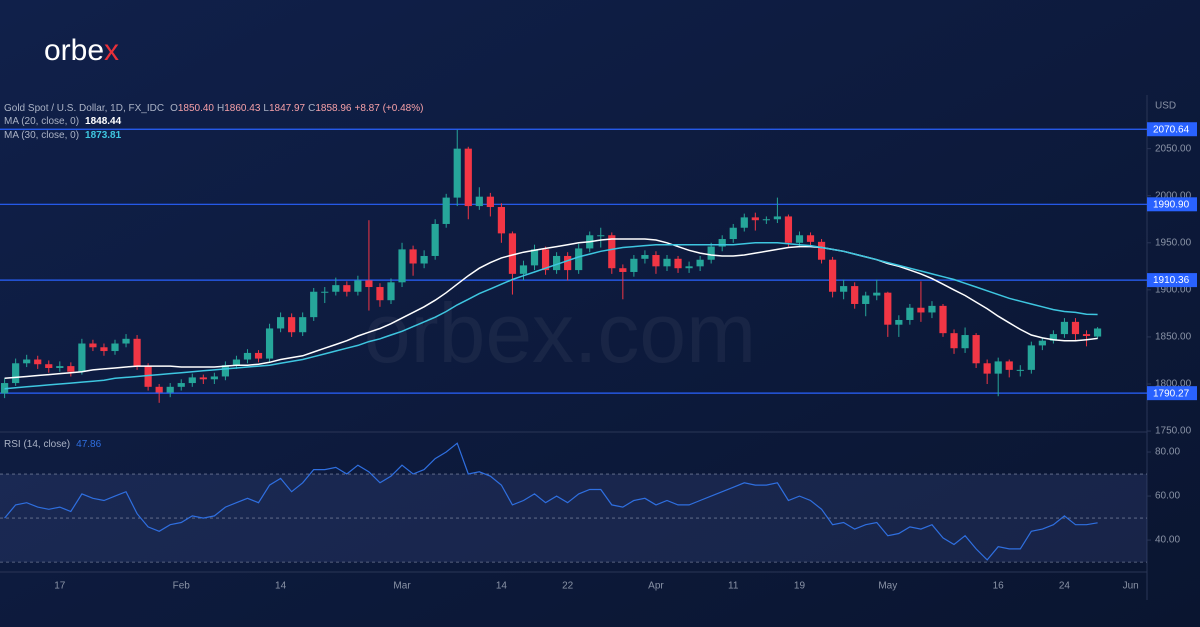 The width and height of the screenshot is (1200, 627). I want to click on legend-key: C, so click(311, 108).